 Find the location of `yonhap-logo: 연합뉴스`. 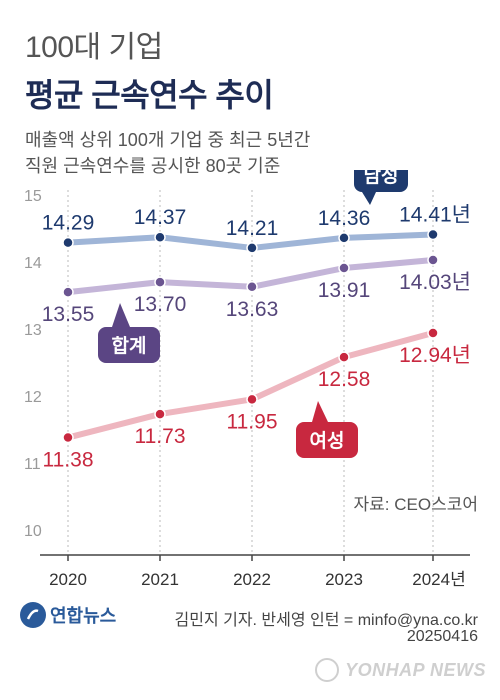

yonhap-logo: 연합뉴스 is located at coordinates (68, 615).